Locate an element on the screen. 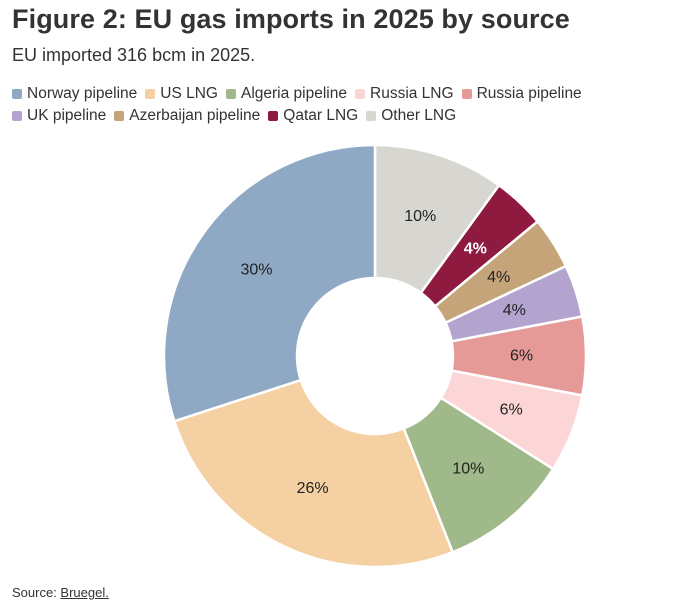 The width and height of the screenshot is (677, 609). legend-label: Russia pipeline is located at coordinates (529, 93).